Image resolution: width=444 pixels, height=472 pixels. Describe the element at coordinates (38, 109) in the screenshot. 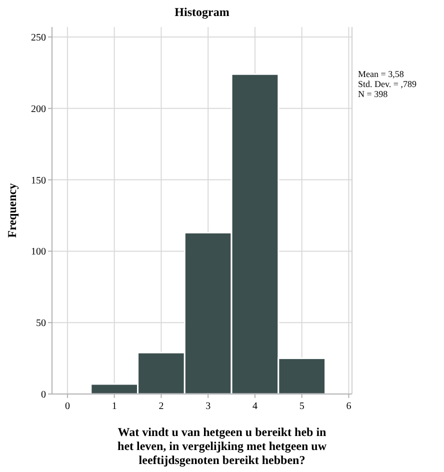

I see `y-tick-label: 200` at that location.